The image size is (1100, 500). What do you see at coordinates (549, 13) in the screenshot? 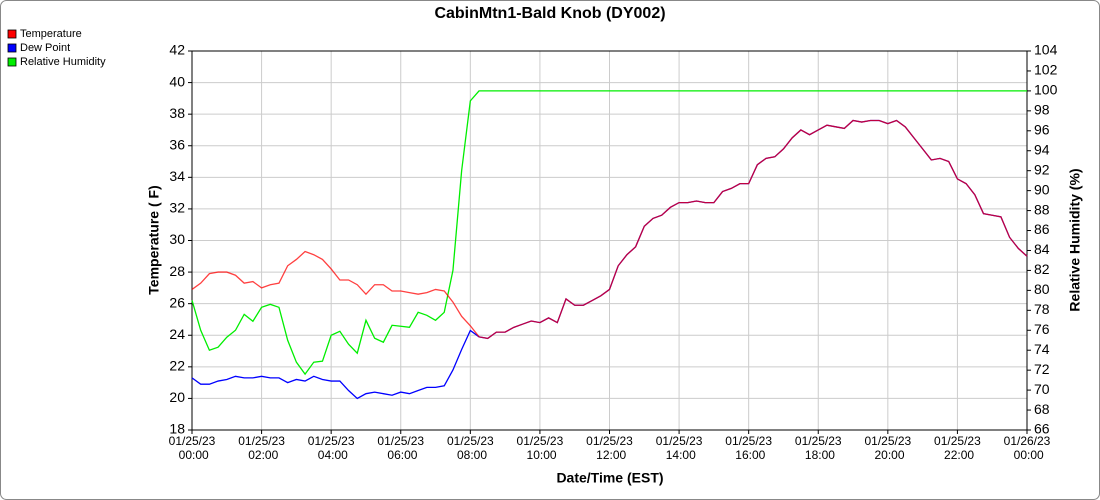
I see `chart-title: CabinMtn1-Bald Knob (DY002)` at bounding box center [549, 13].